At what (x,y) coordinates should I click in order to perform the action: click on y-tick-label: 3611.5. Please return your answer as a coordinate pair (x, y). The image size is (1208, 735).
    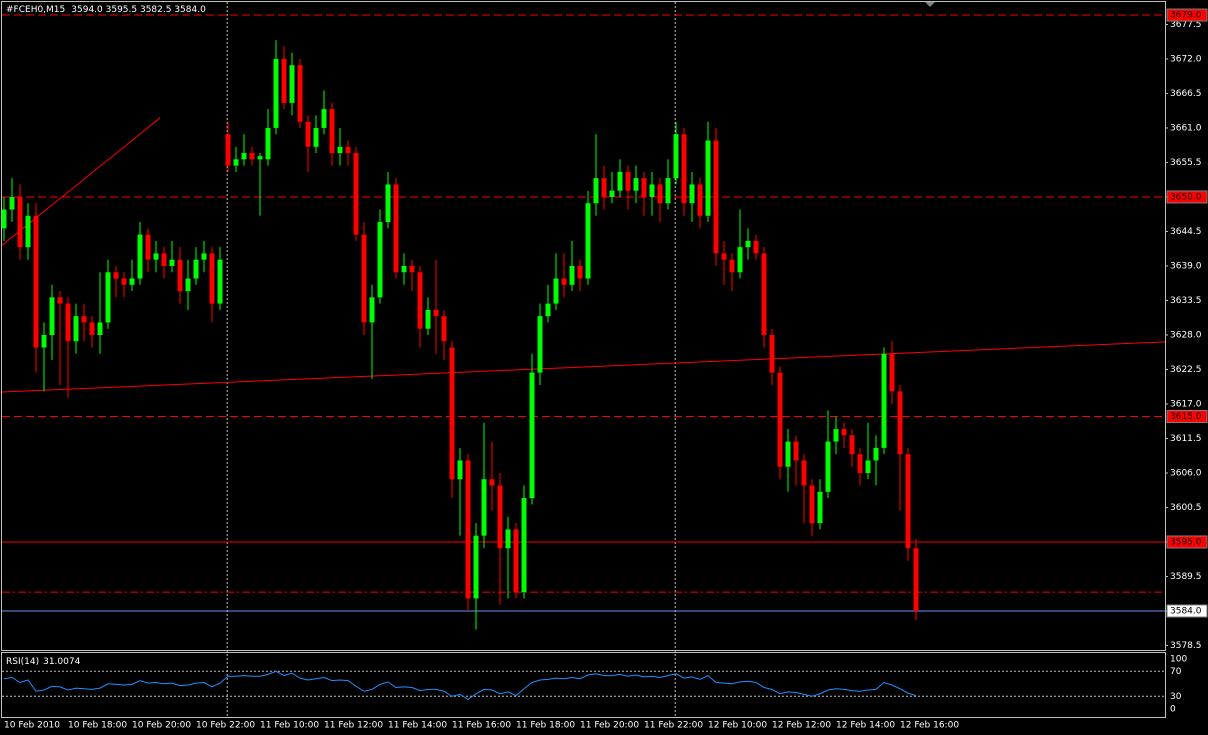
    Looking at the image, I should click on (1186, 439).